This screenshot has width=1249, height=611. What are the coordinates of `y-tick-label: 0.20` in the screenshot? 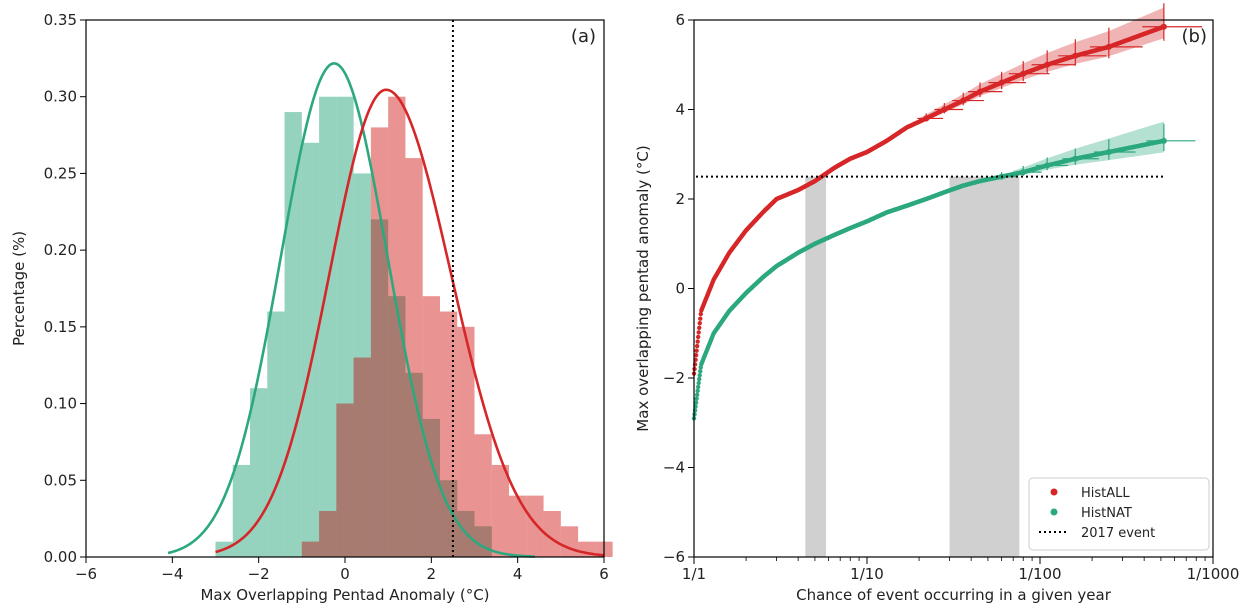 It's located at (60, 250).